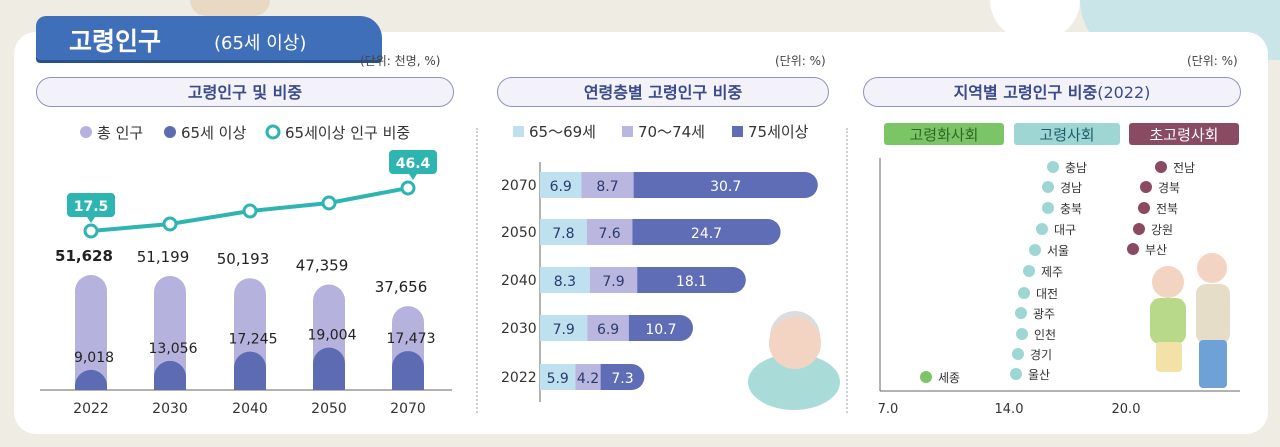 This screenshot has width=1280, height=447. I want to click on legend-marker-ratio, so click(273, 132).